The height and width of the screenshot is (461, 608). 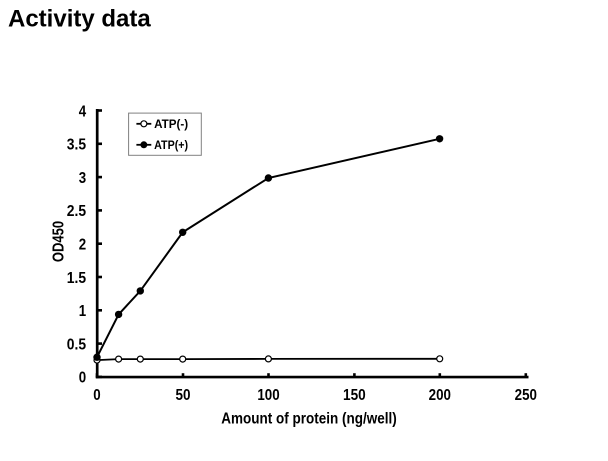 What do you see at coordinates (82, 311) in the screenshot?
I see `svg-text: 1` at bounding box center [82, 311].